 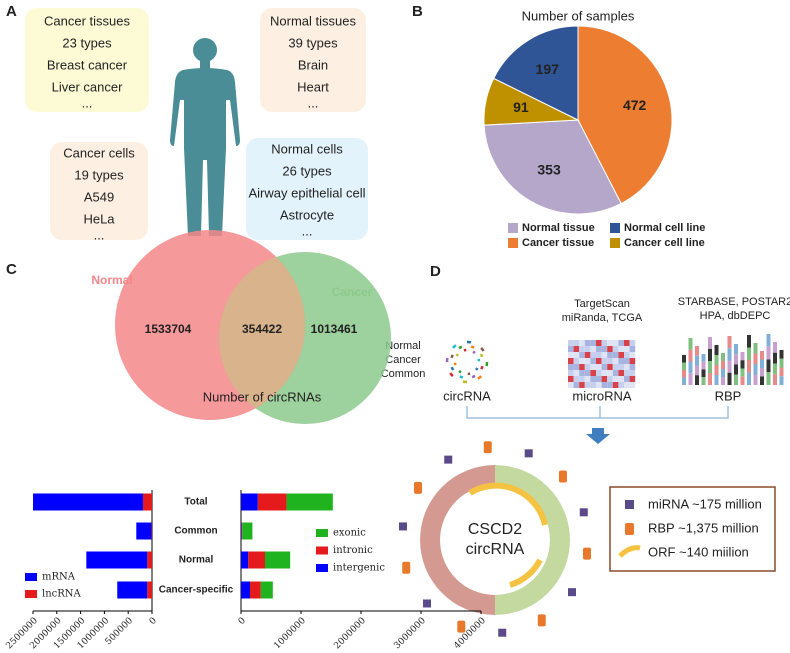 What do you see at coordinates (306, 192) in the screenshot?
I see `box-text: Airway epithelial cell` at bounding box center [306, 192].